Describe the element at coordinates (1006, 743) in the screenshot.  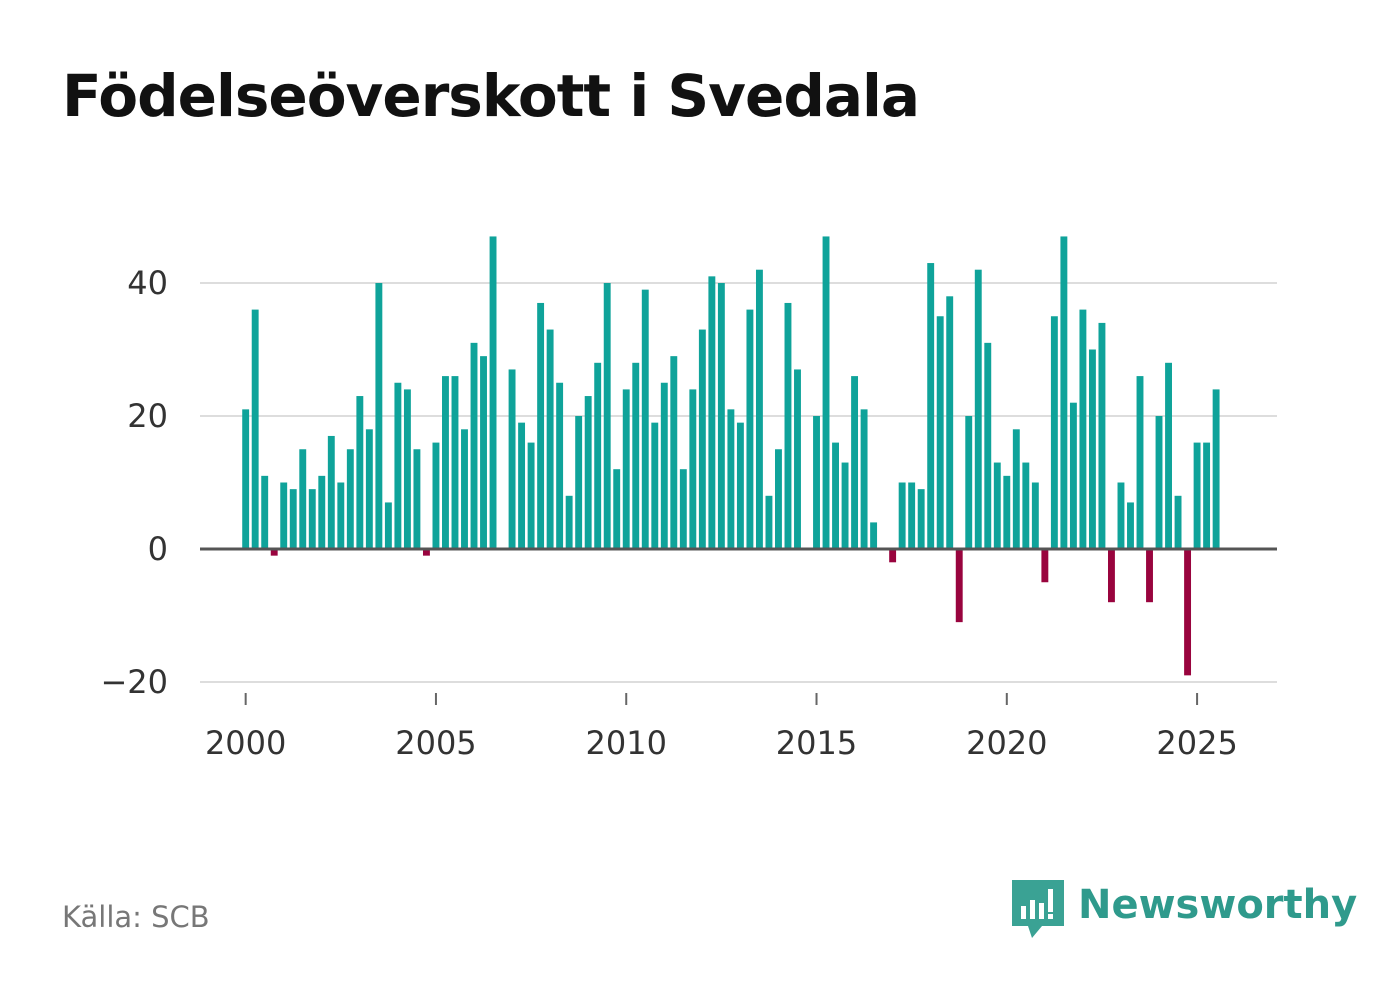
I see `x-tick-label: 2020` at that location.